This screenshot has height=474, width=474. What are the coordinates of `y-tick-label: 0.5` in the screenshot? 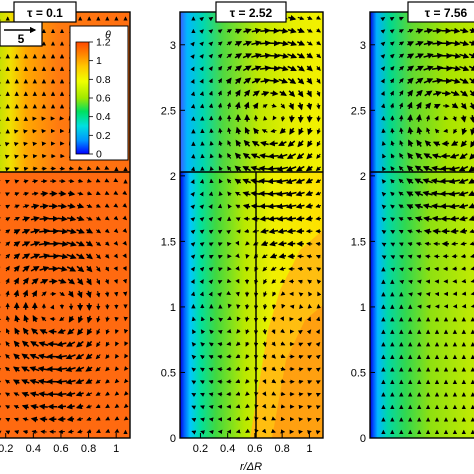 It's located at (358, 373).